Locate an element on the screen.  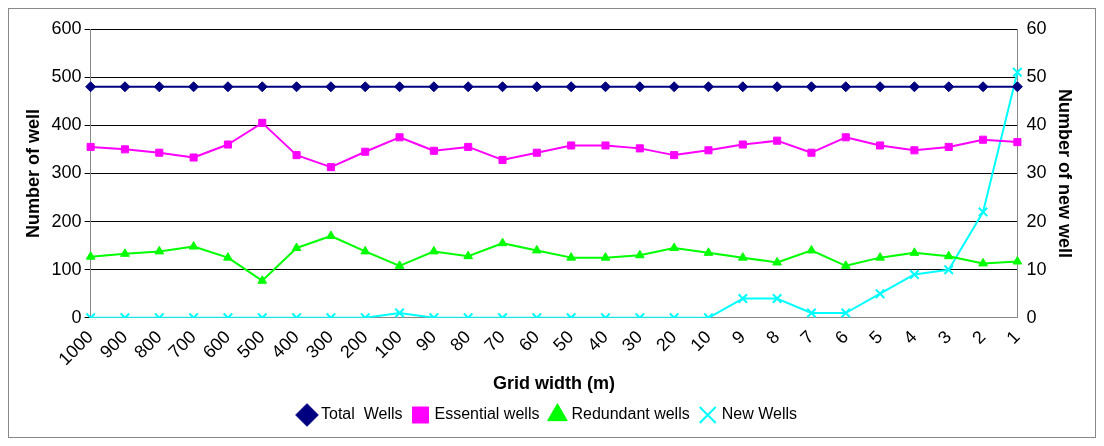
x-tick-label: 300 is located at coordinates (319, 344).